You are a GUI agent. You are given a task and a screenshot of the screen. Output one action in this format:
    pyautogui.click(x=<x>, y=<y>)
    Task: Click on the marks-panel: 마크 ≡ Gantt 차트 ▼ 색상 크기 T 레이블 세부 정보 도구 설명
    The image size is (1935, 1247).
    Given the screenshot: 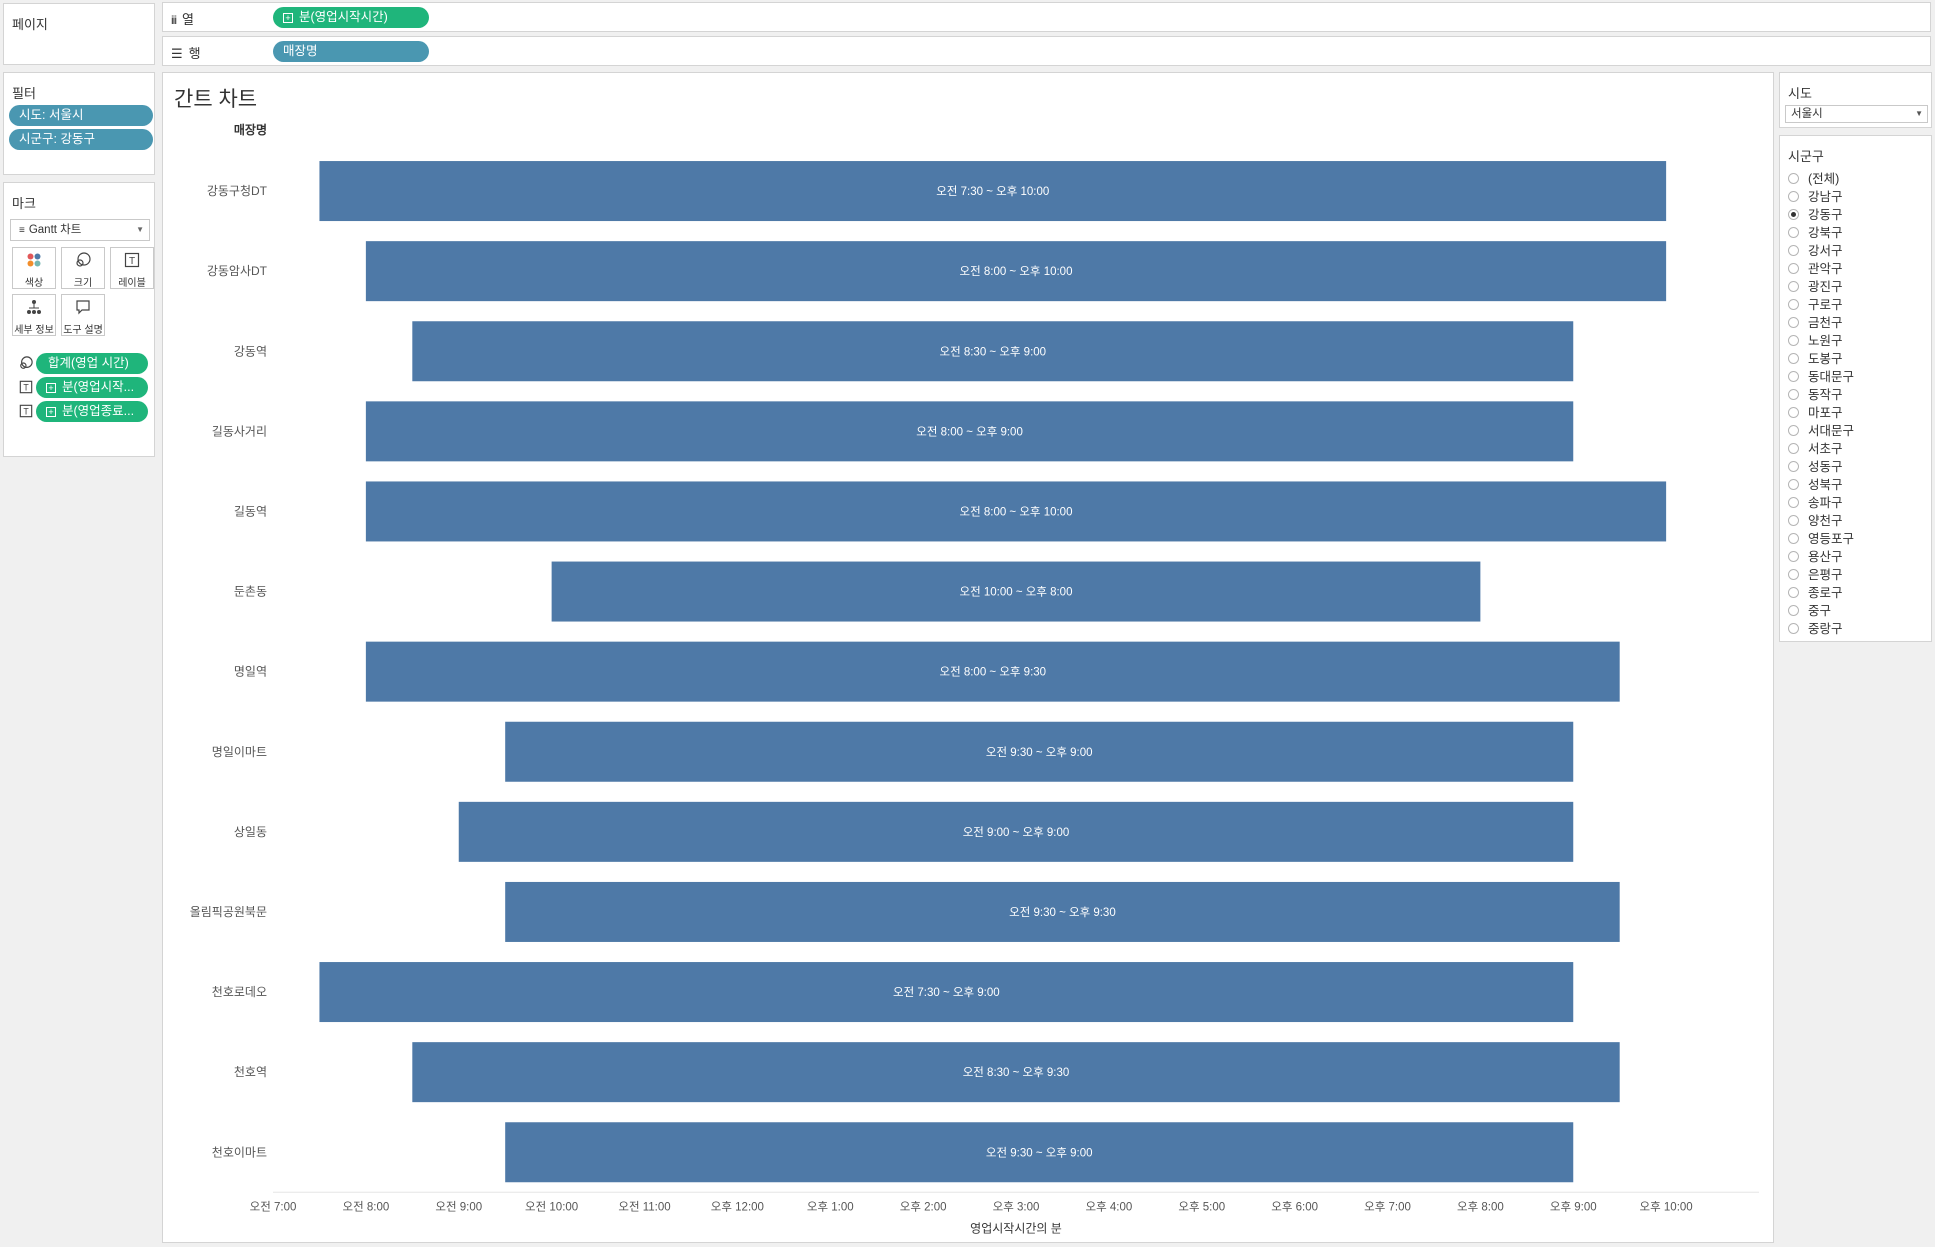 What is the action you would take?
    pyautogui.click(x=79, y=319)
    